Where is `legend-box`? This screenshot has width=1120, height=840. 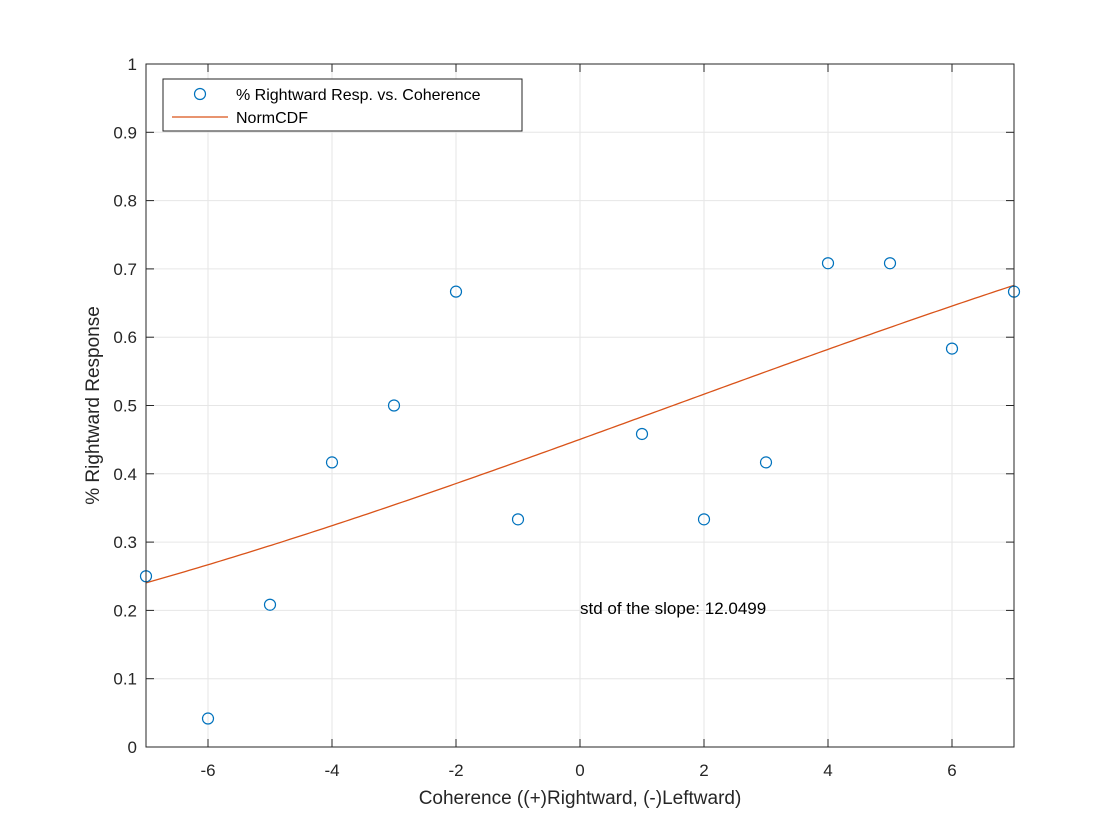
legend-box is located at coordinates (342, 105).